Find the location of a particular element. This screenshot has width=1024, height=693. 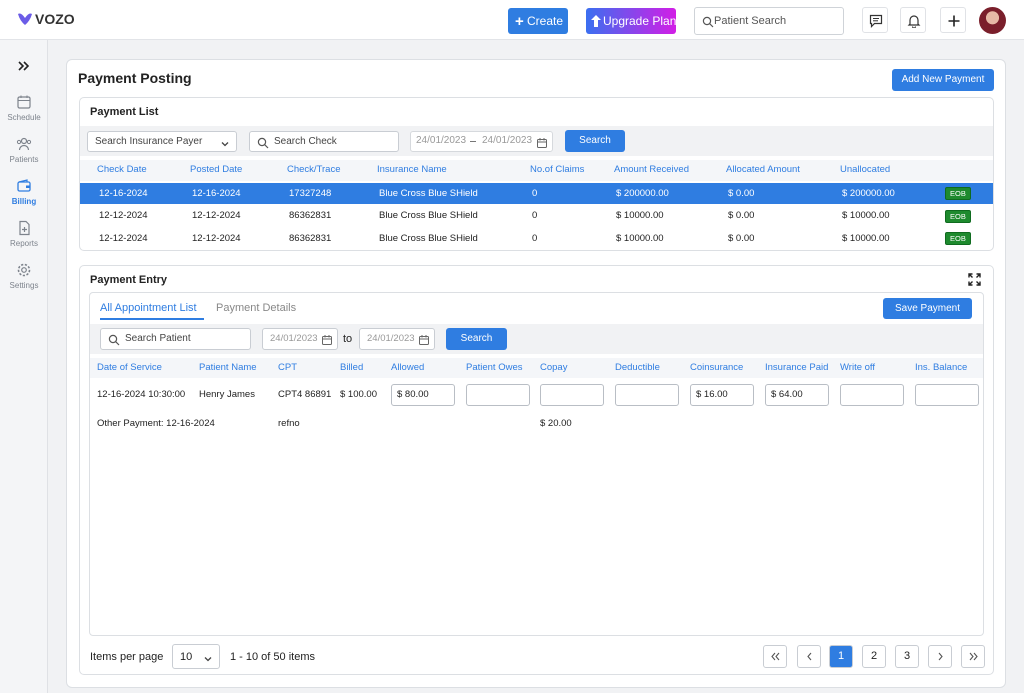

sidebar-label: Patients is located at coordinates (24, 159).